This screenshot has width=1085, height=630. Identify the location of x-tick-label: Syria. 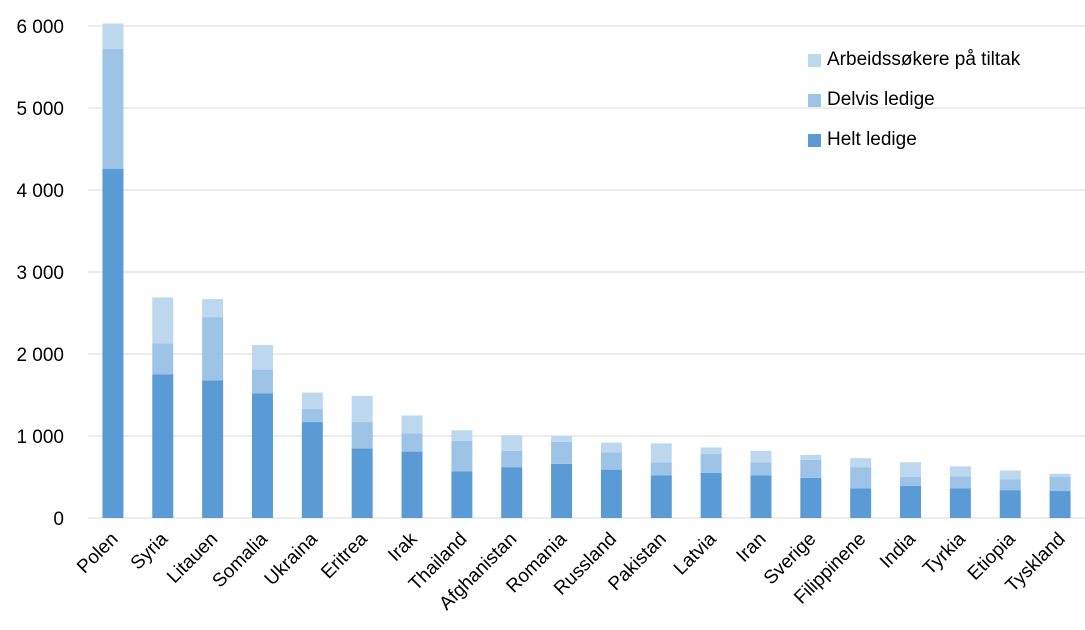
(150, 551).